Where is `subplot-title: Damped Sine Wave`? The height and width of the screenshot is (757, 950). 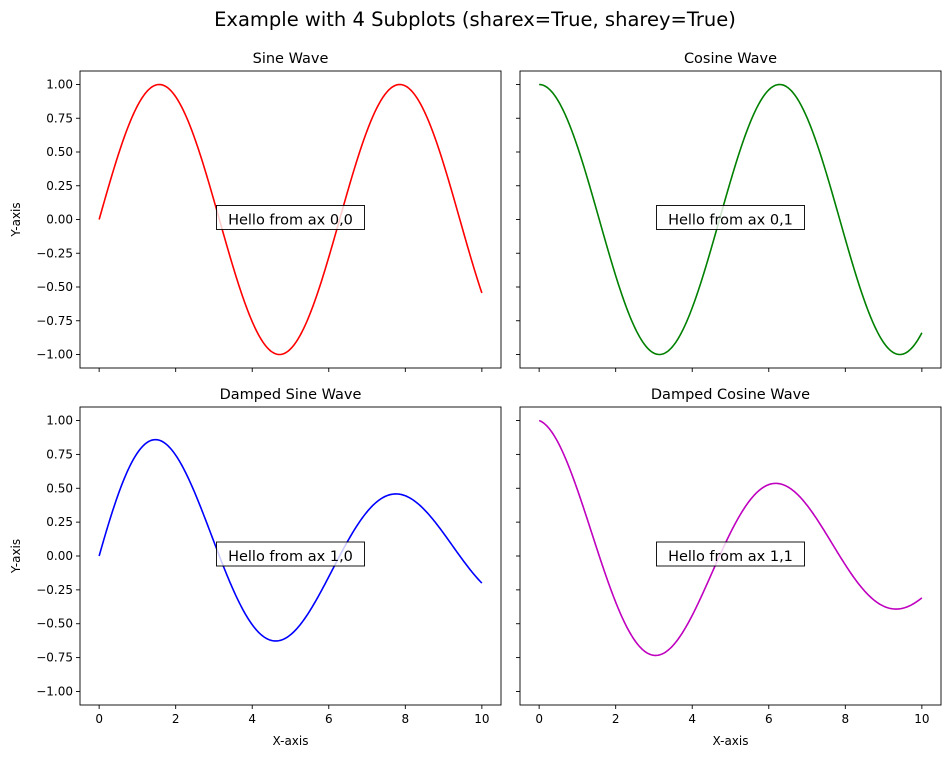
subplot-title: Damped Sine Wave is located at coordinates (291, 395).